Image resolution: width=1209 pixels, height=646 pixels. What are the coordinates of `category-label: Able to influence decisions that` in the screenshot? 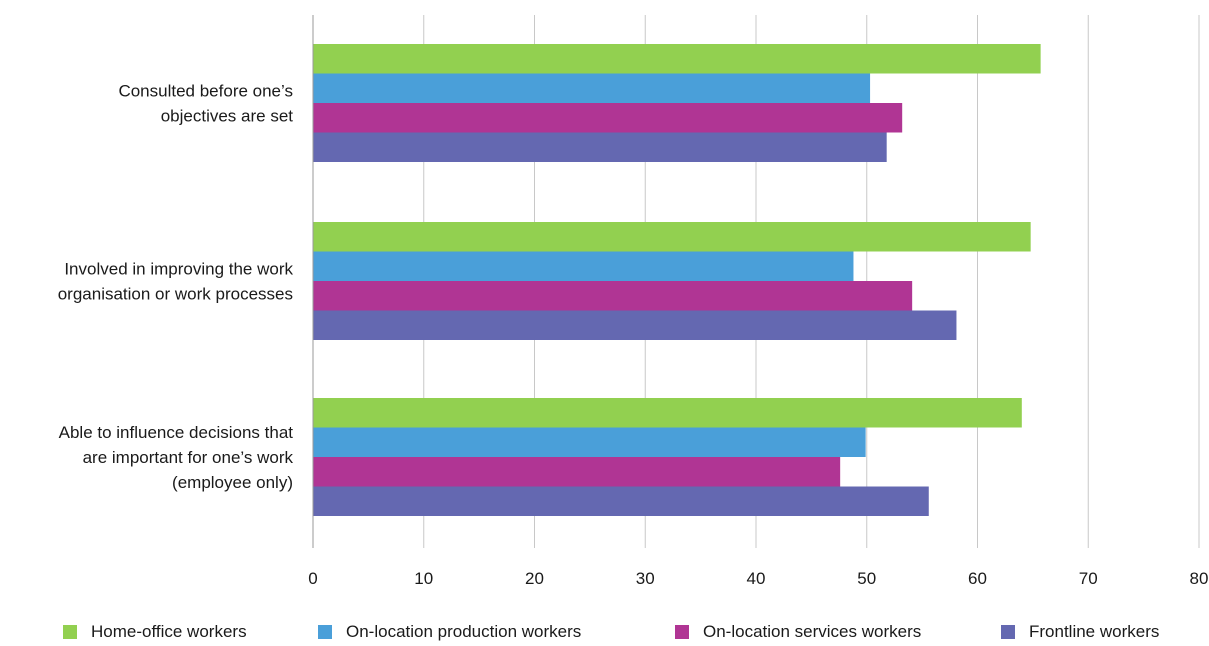 It's located at (176, 432).